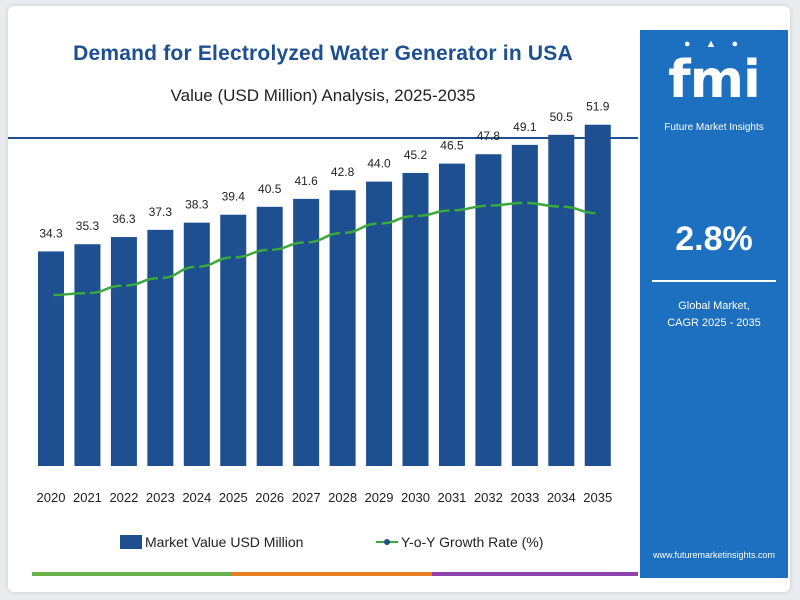 The image size is (800, 600). I want to click on chart-subtitle: Value (USD Million) Analysis, 2025-2035, so click(323, 95).